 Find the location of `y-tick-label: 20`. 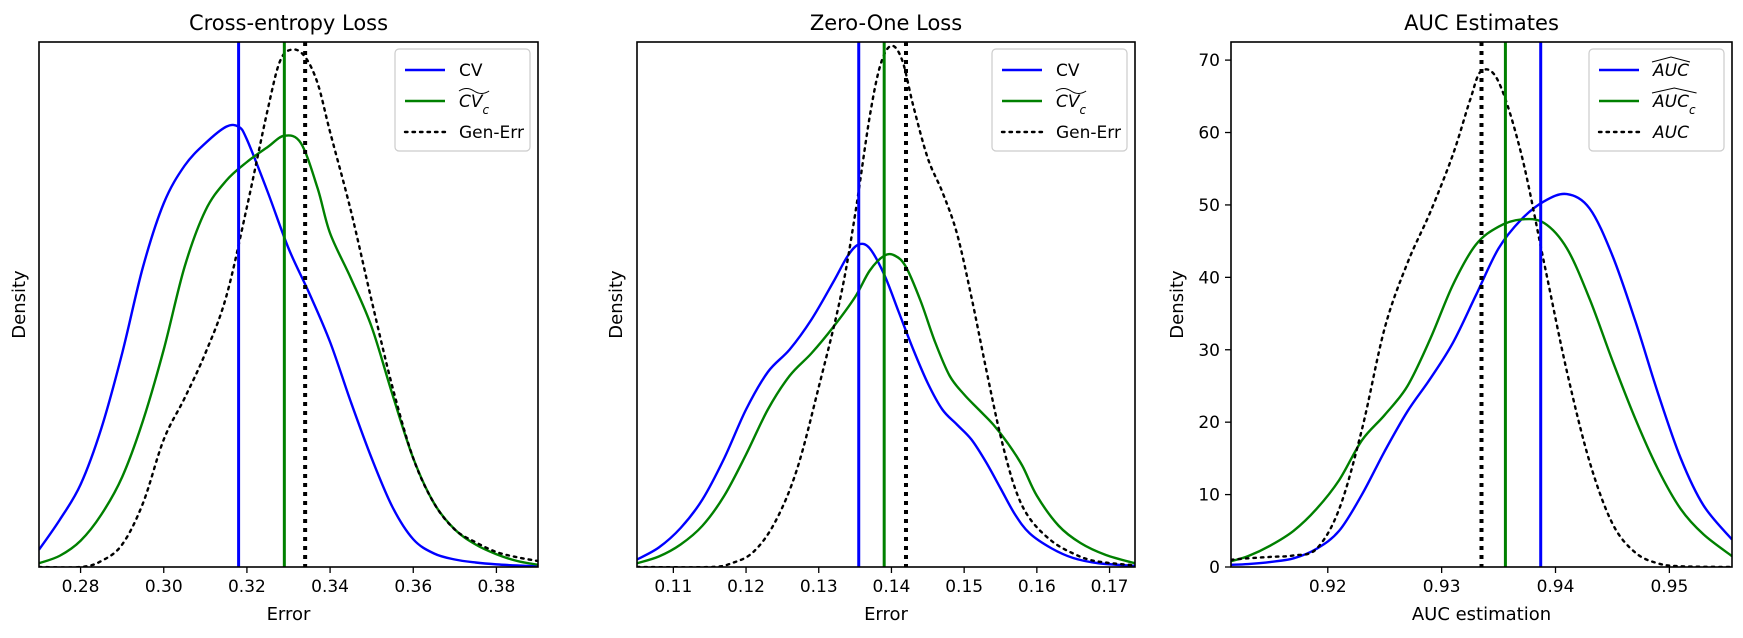

y-tick-label: 20 is located at coordinates (1209, 423).